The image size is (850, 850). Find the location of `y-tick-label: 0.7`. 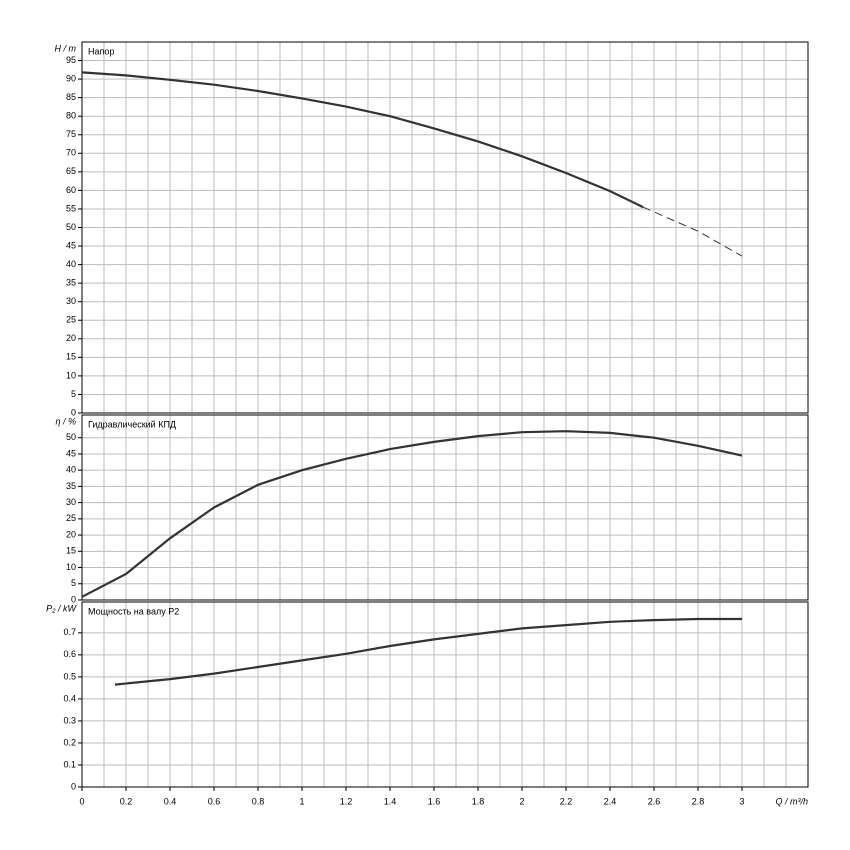

y-tick-label: 0.7 is located at coordinates (69, 632).